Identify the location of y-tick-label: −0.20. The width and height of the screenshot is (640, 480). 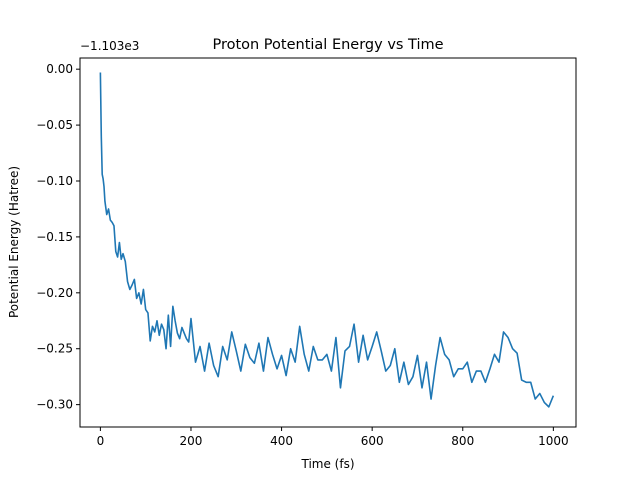
(54, 293).